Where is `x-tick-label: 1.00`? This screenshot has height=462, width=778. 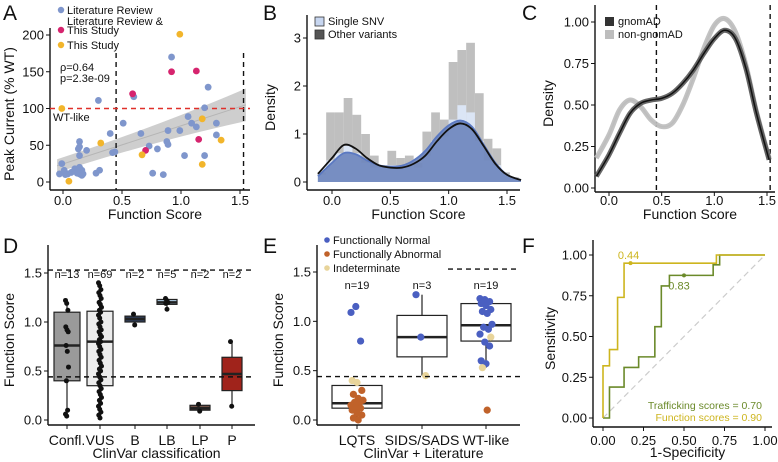
x-tick-label: 1.00 is located at coordinates (764, 440).